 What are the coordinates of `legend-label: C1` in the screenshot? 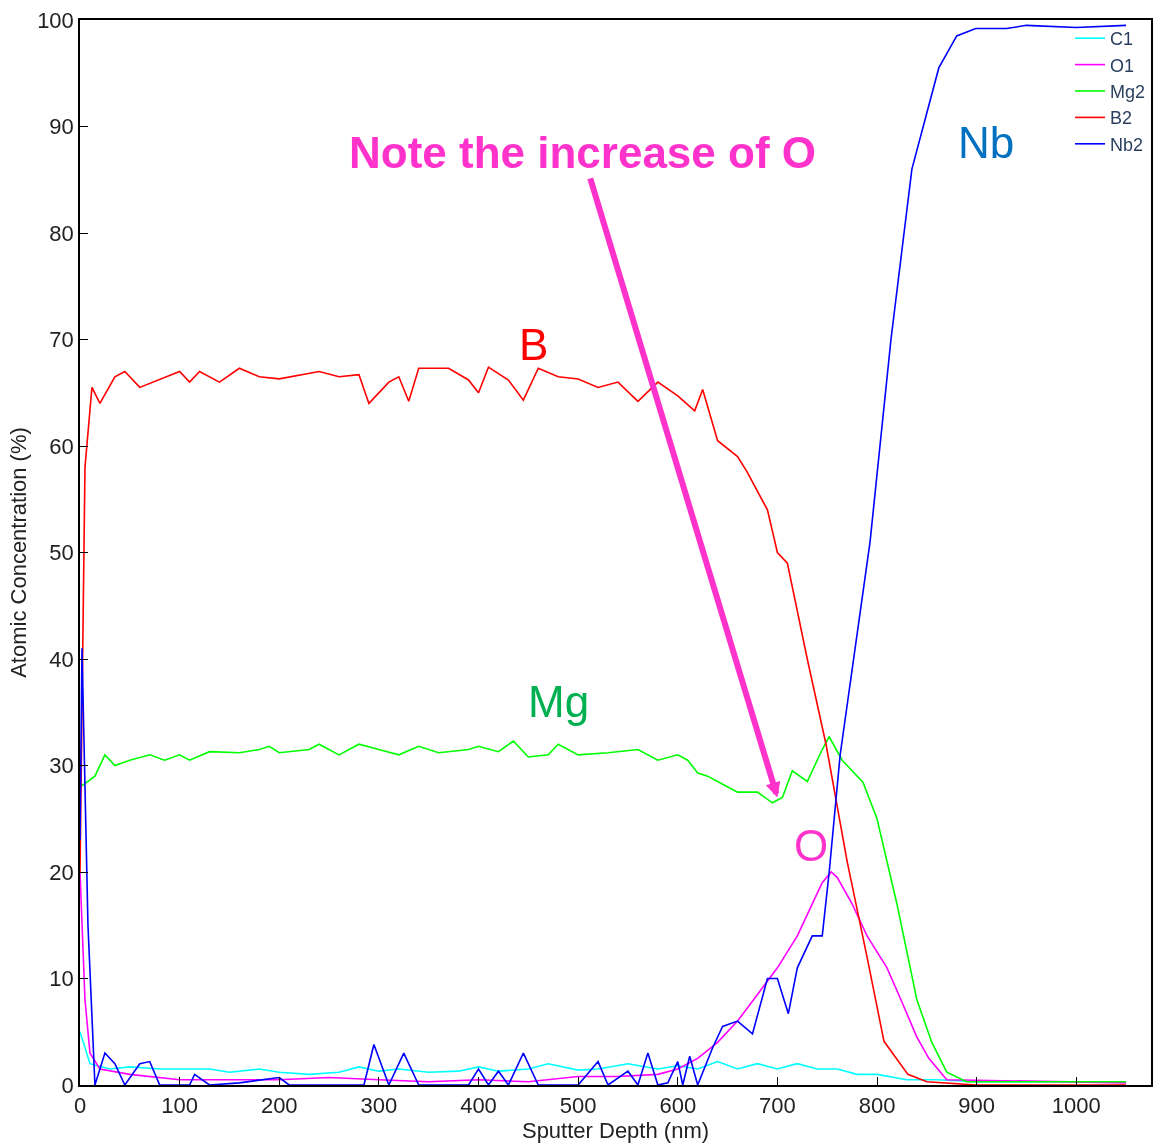 It's located at (1122, 39).